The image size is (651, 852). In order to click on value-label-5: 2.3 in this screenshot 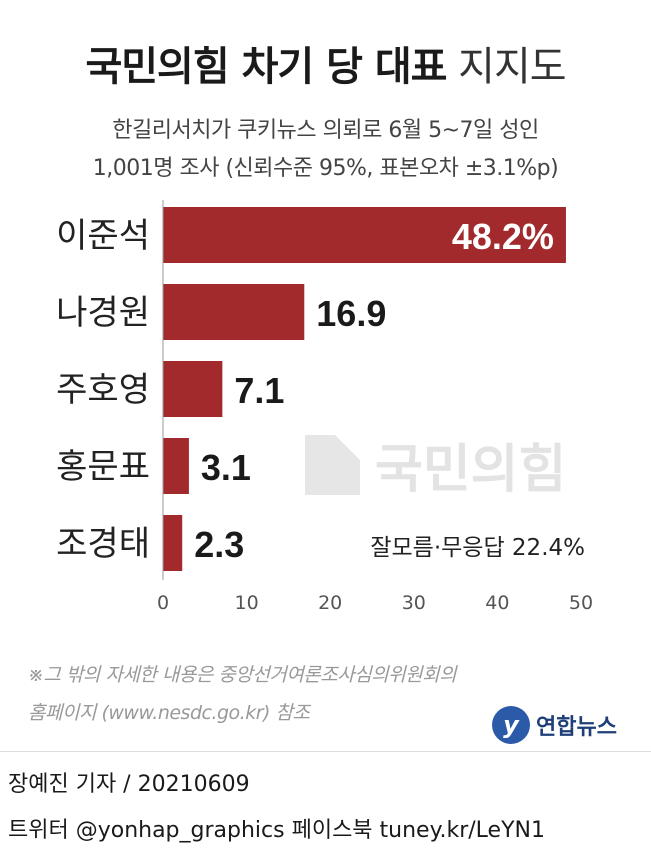, I will do `click(219, 544)`.